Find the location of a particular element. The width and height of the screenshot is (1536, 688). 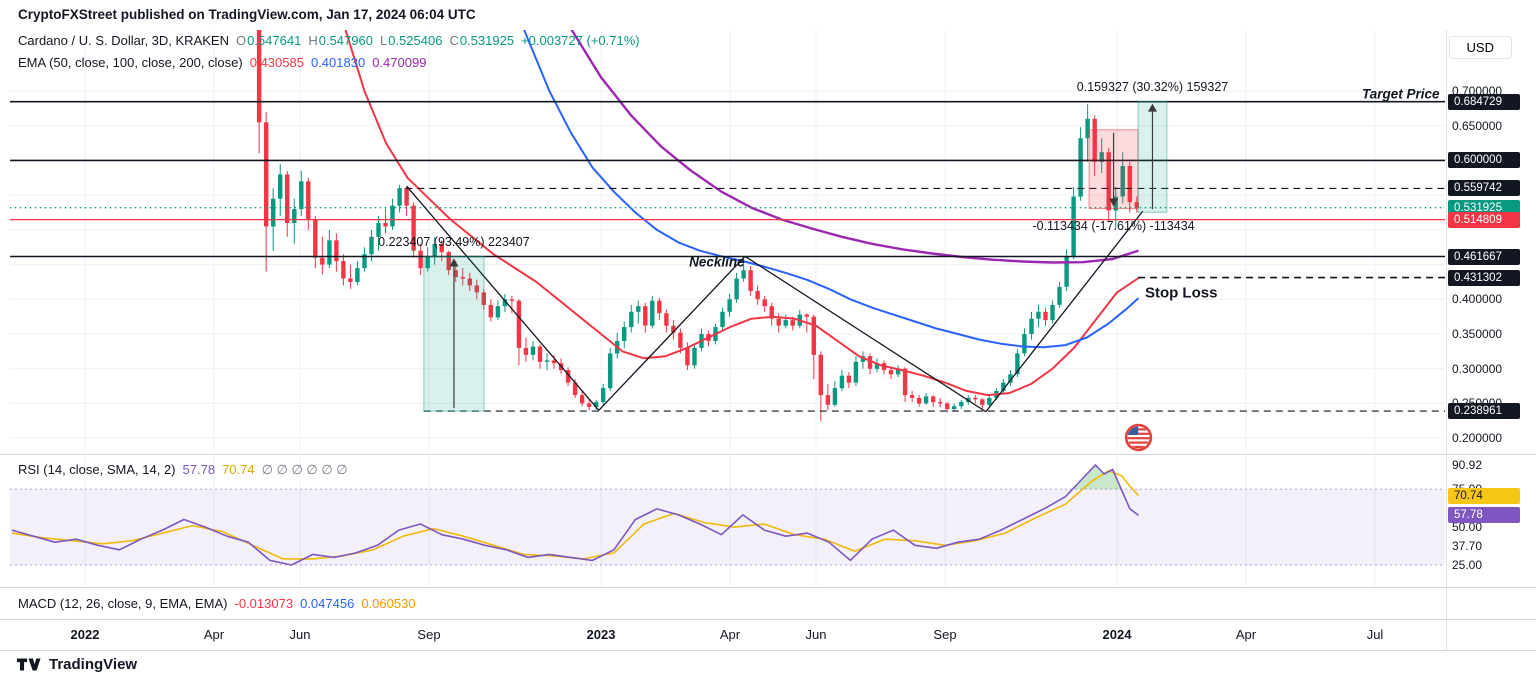

price-axis-label: 0.350000 is located at coordinates (1477, 334).